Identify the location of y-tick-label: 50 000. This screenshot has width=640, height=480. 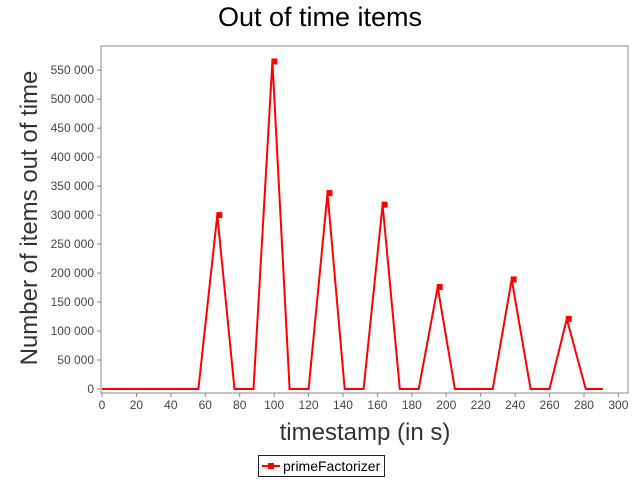
(75, 360).